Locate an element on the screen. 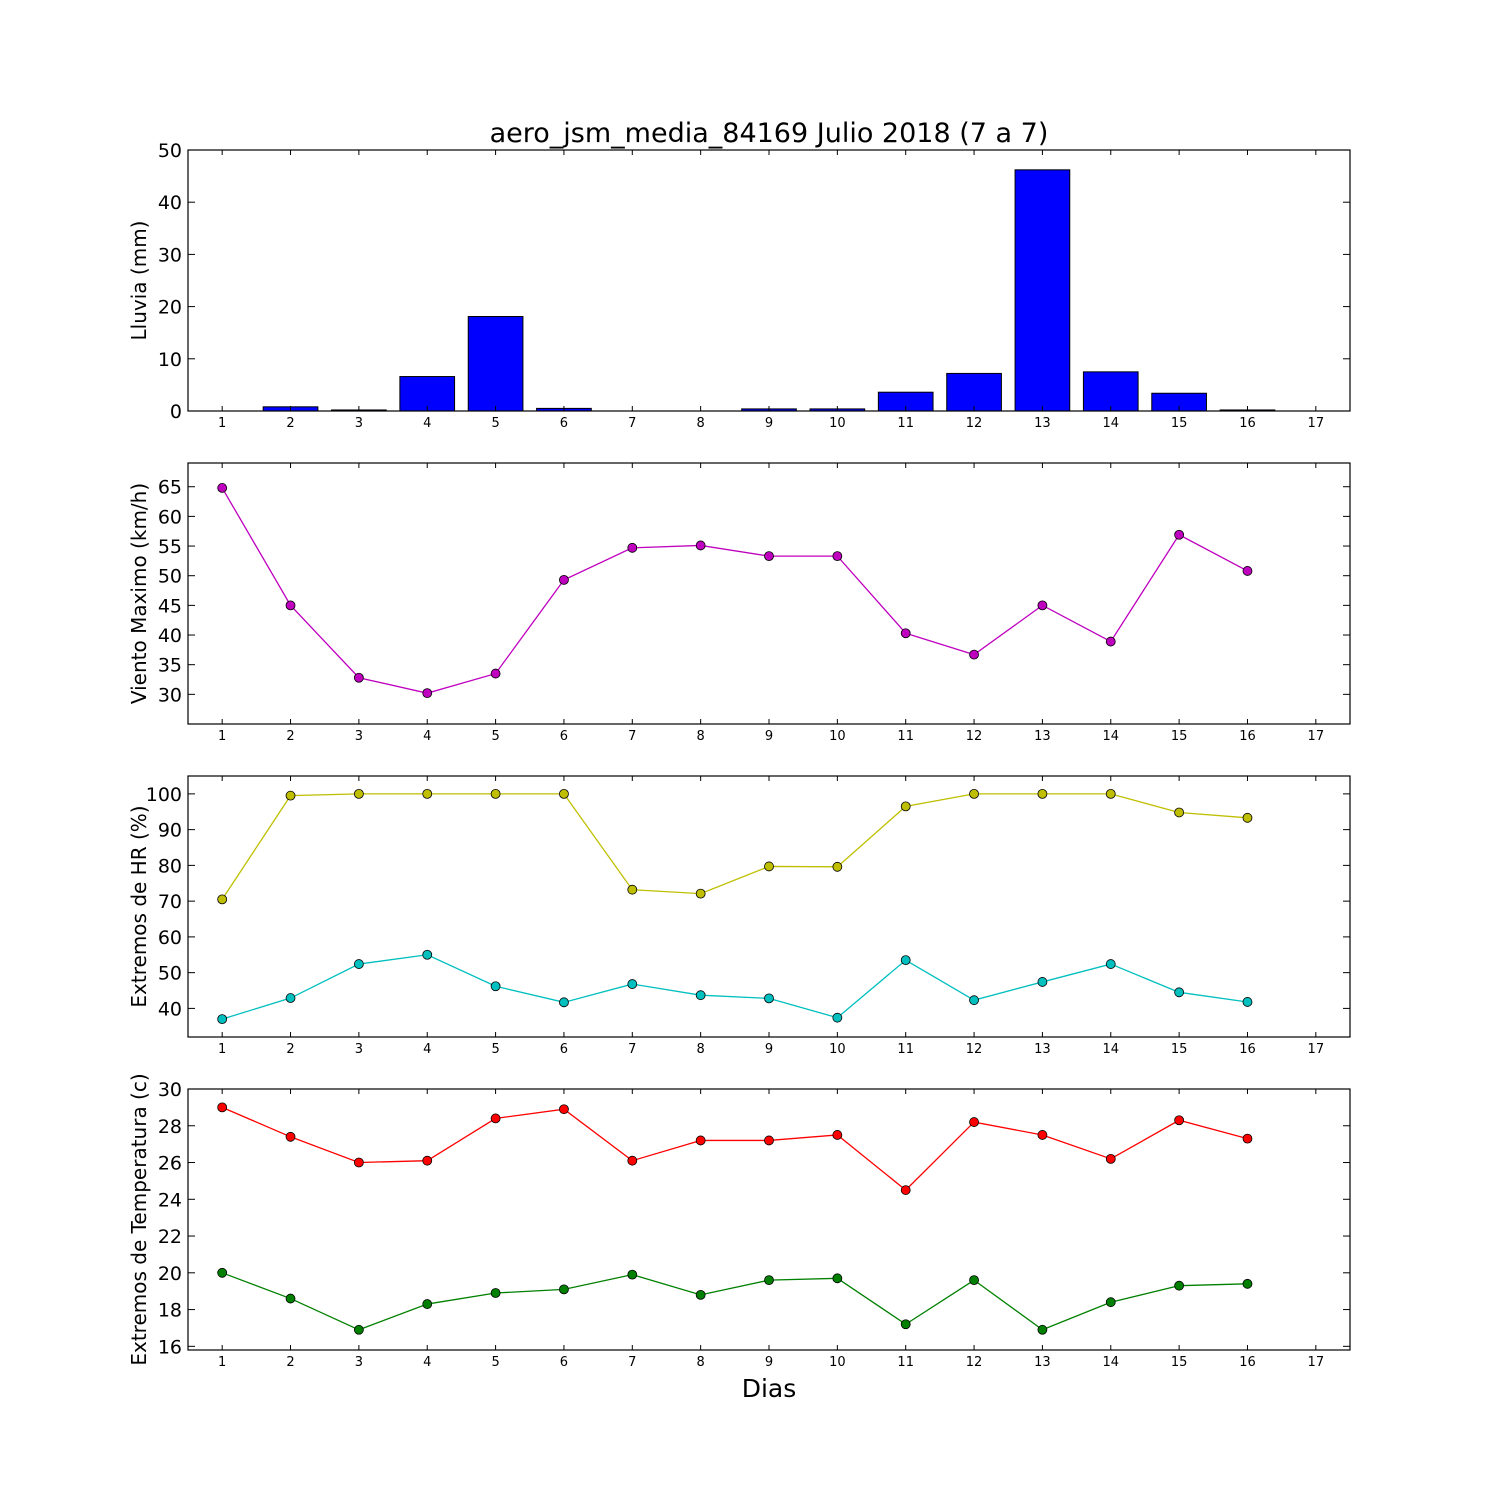  y-tick-label: 60 is located at coordinates (170, 517).